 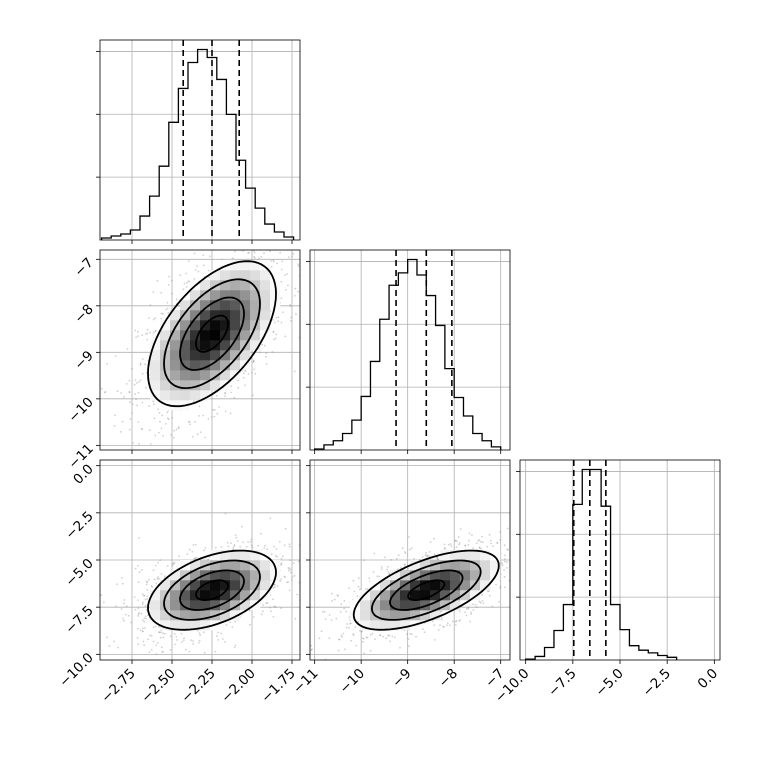 What do you see at coordinates (83, 360) in the screenshot?
I see `density-panel-0-1-ytick-label-2: −9` at bounding box center [83, 360].